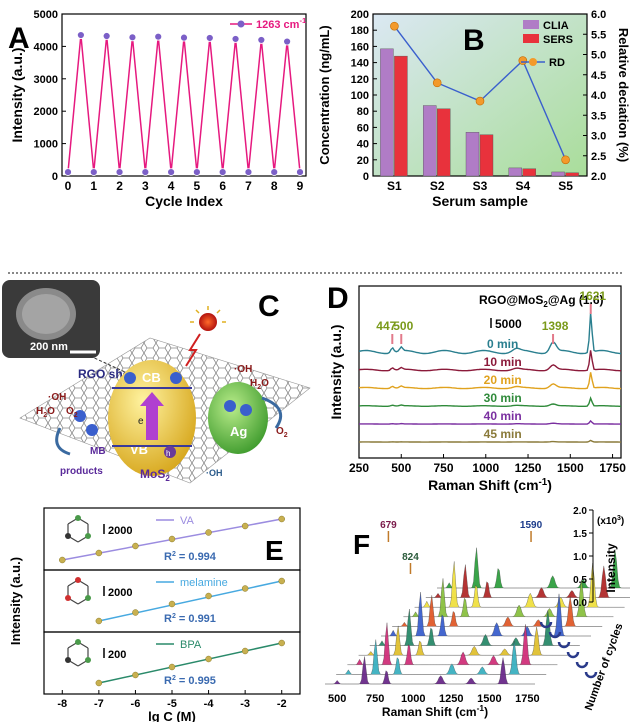 The width and height of the screenshot is (630, 722). What do you see at coordinates (46, 145) in the screenshot?
I see `y-tick-label: 1000` at bounding box center [46, 145].